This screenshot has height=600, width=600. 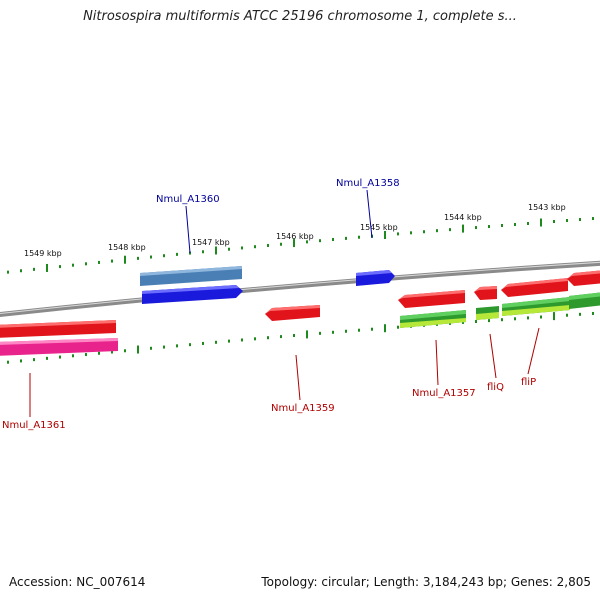 What do you see at coordinates (127, 247) in the screenshot?
I see `ruler-label-1548: 1548 kbp` at bounding box center [127, 247].